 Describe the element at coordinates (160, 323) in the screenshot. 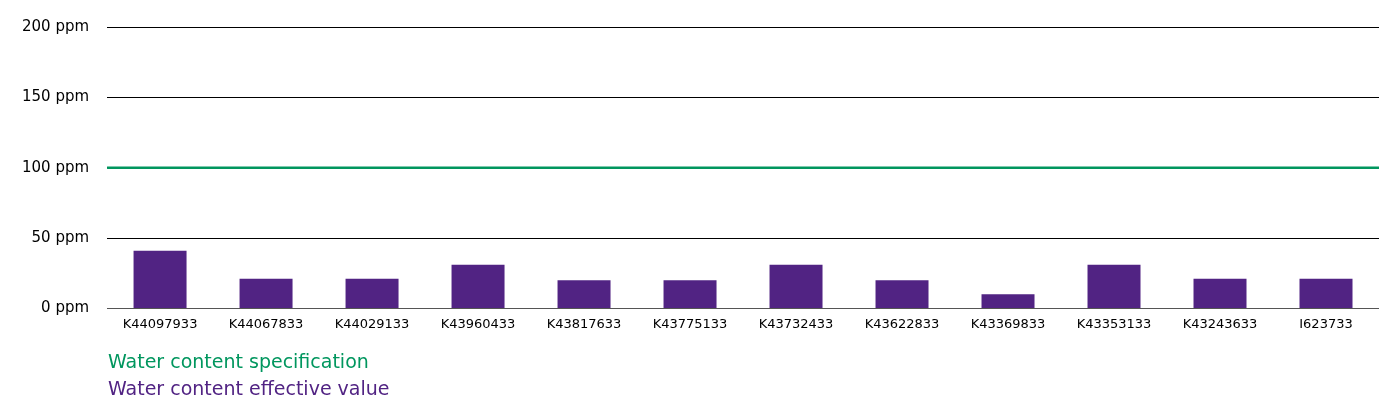

I see `x-tick-label: K44097933` at that location.